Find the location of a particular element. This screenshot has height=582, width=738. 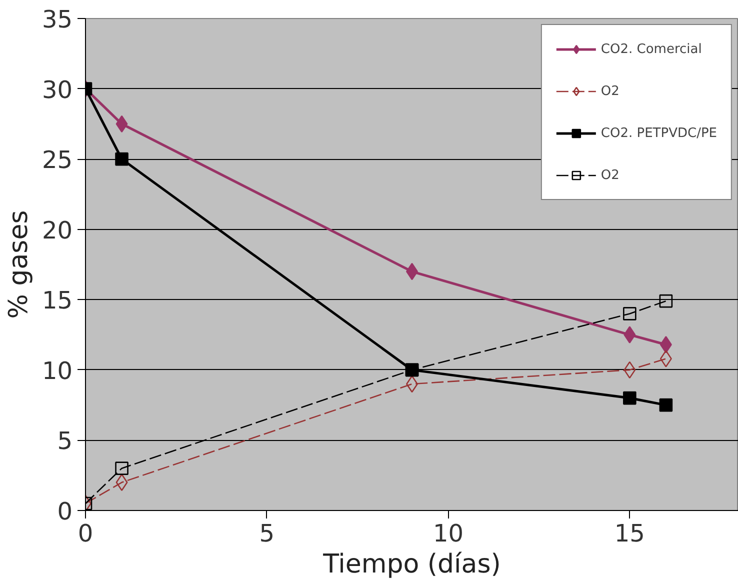

y-tick-label: 35 is located at coordinates (57, 20).